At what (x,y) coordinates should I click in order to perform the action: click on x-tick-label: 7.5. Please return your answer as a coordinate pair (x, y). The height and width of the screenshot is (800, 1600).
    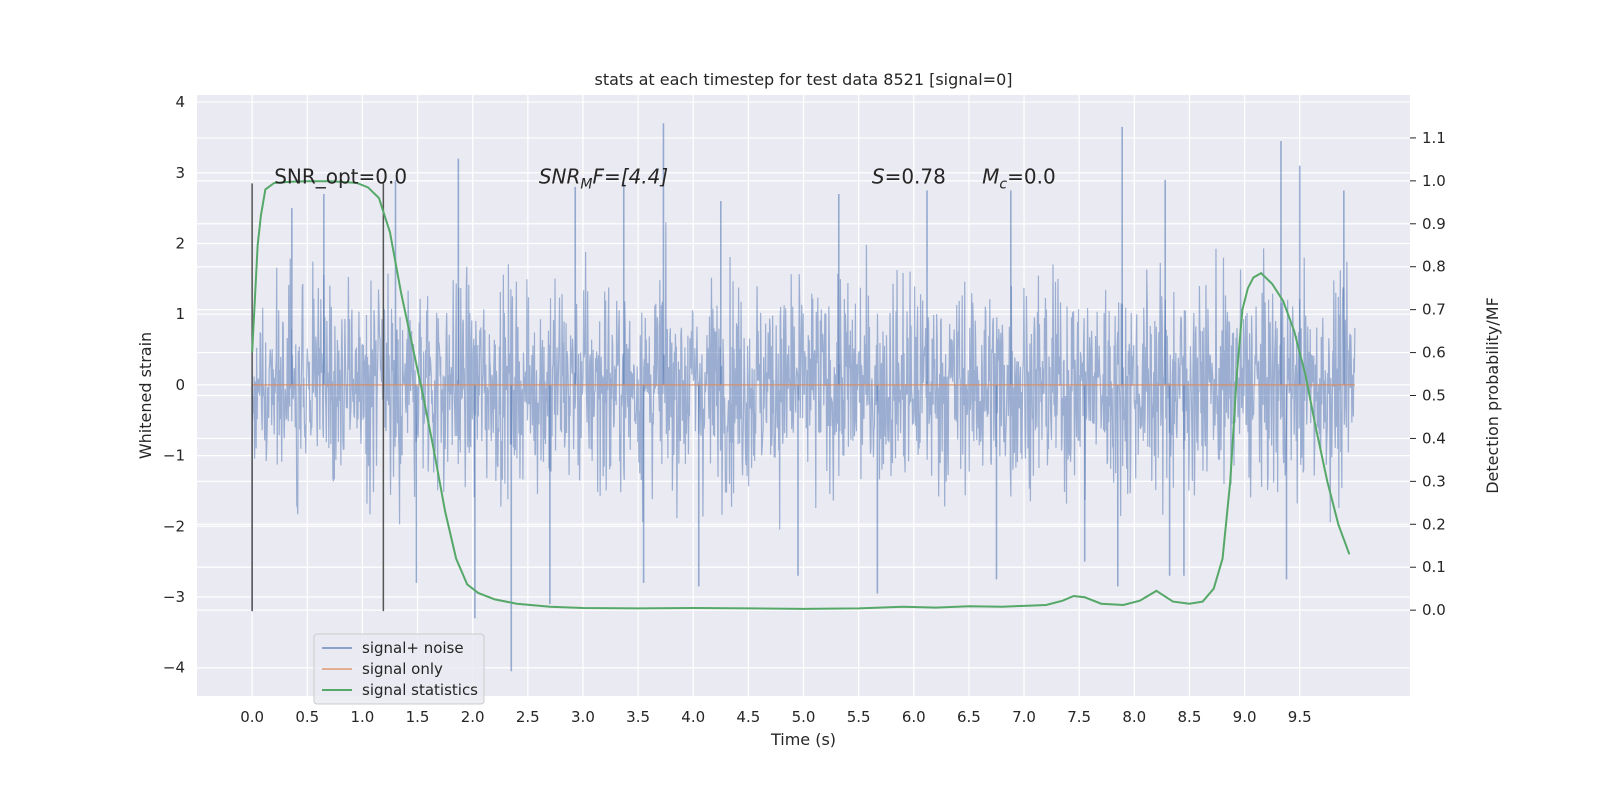
    Looking at the image, I should click on (1079, 717).